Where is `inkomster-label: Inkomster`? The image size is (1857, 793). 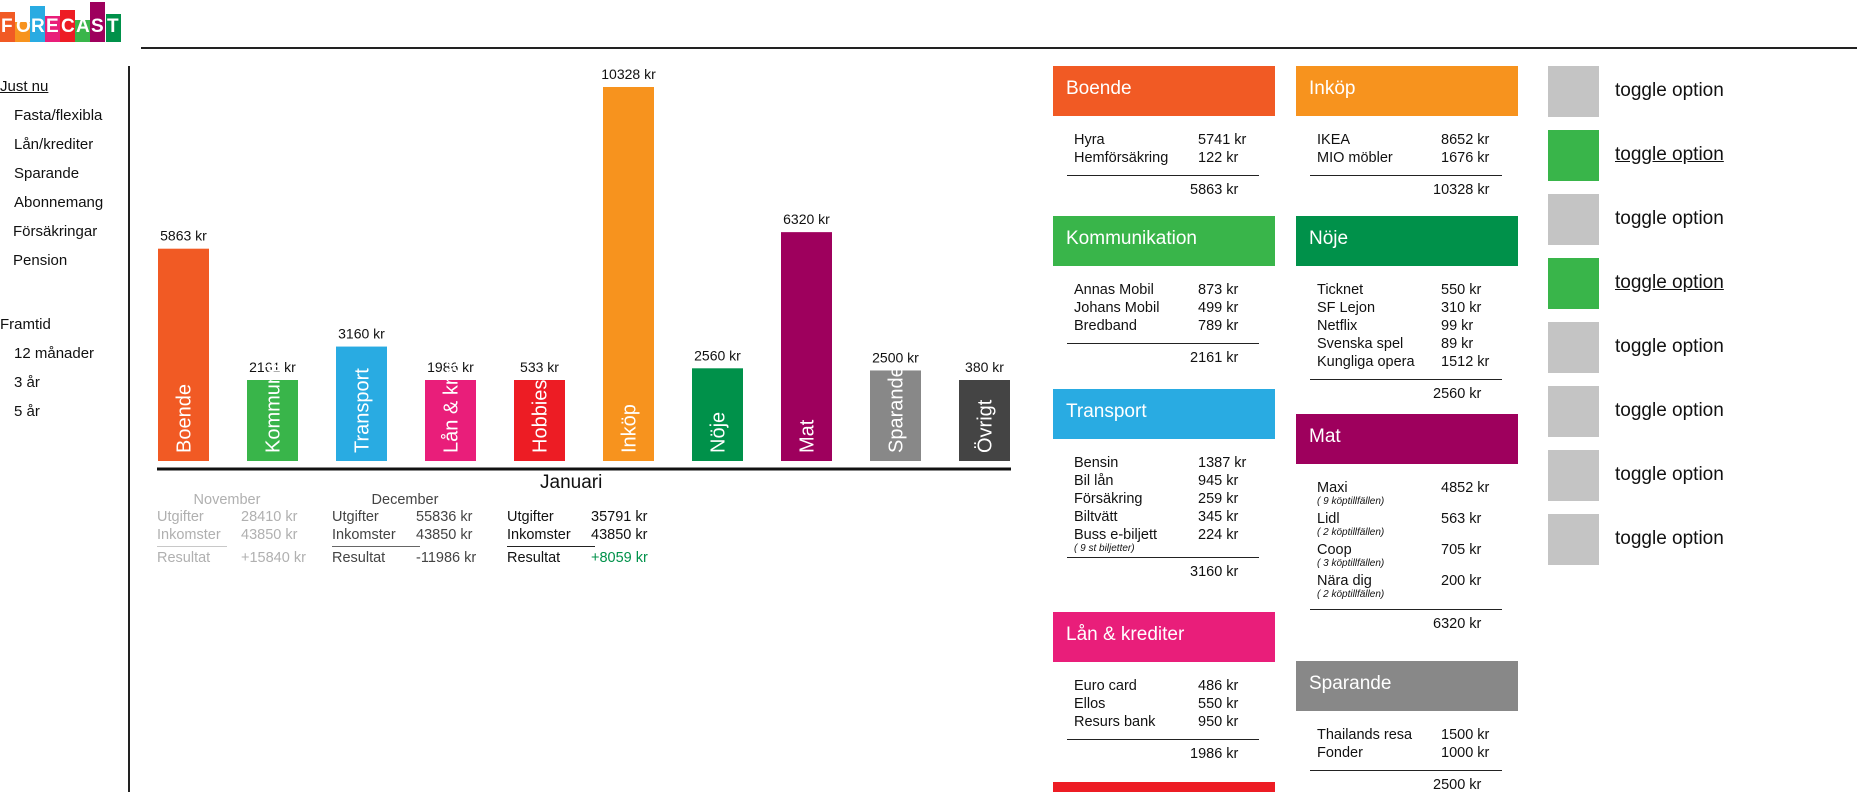 inkomster-label: Inkomster is located at coordinates (189, 535).